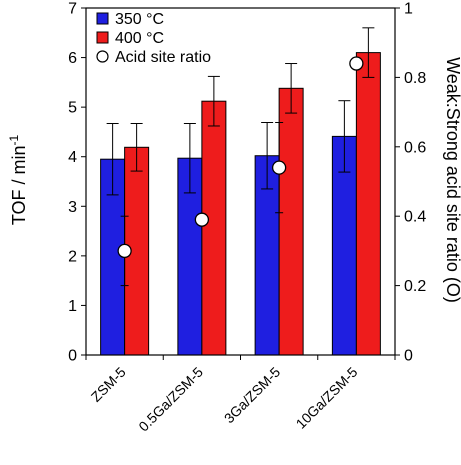 The height and width of the screenshot is (465, 461). I want to click on y2-tick-label: 0.6, so click(415, 147).